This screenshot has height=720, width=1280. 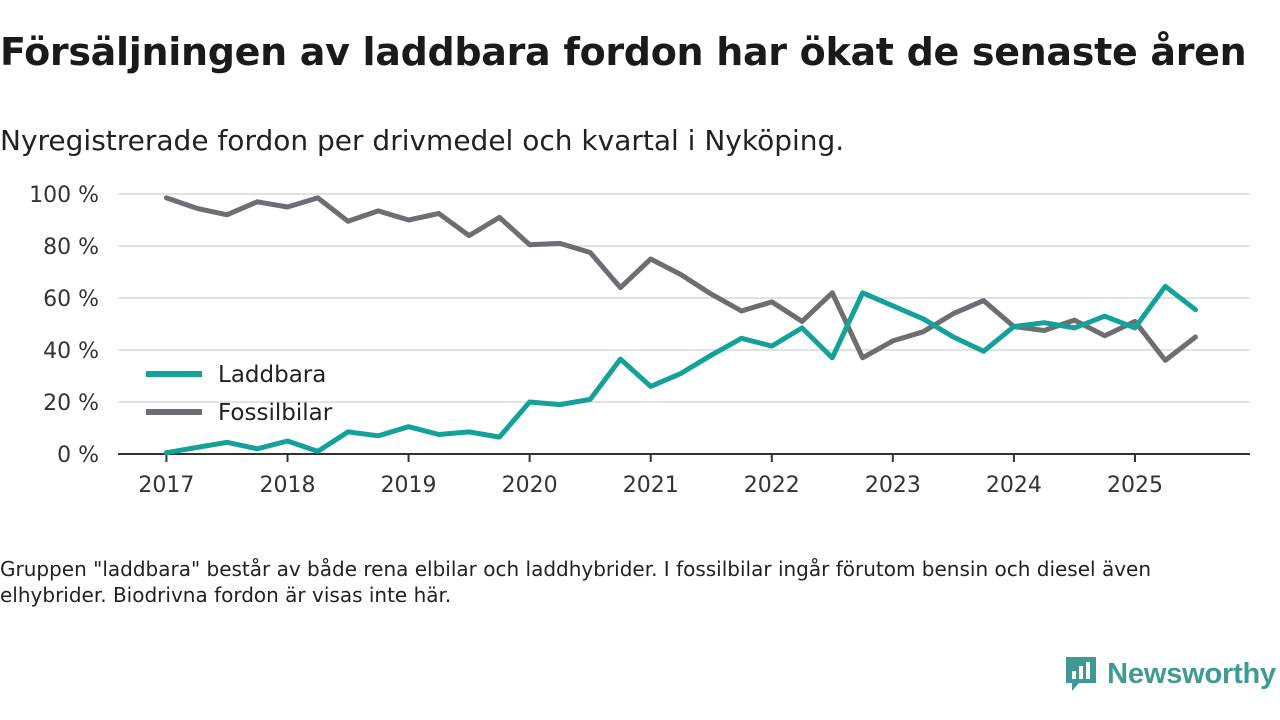 What do you see at coordinates (287, 485) in the screenshot?
I see `x-tick-label: 2018` at bounding box center [287, 485].